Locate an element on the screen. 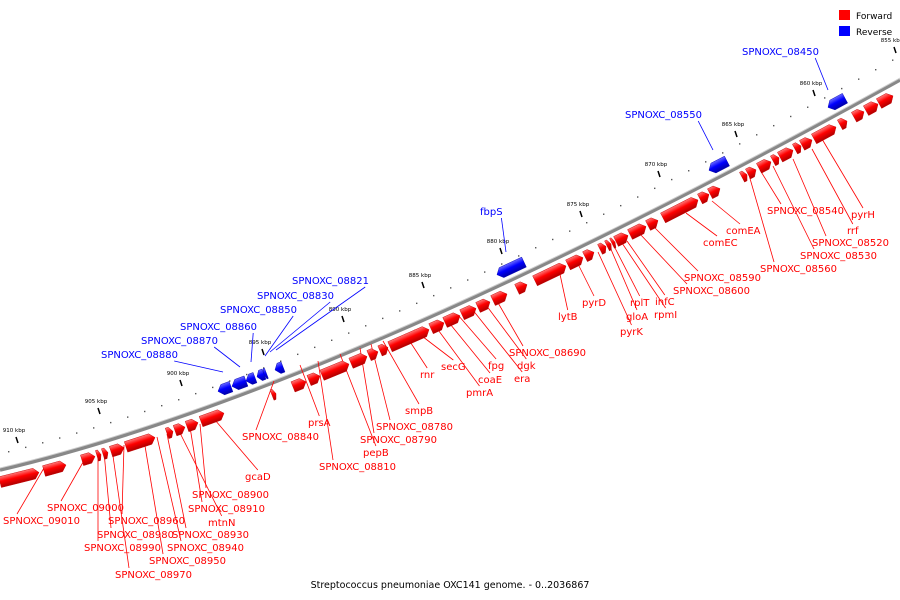 This screenshot has width=900, height=600. gene-label-rrf: rrf is located at coordinates (853, 231).